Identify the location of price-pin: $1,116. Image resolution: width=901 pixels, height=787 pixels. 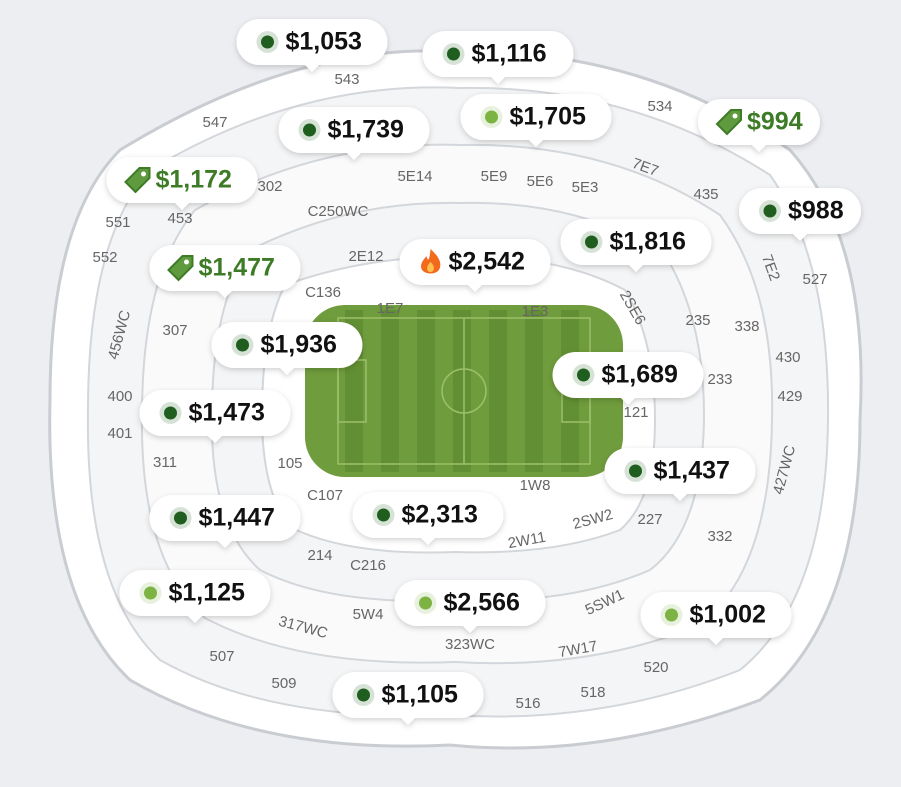
(498, 57).